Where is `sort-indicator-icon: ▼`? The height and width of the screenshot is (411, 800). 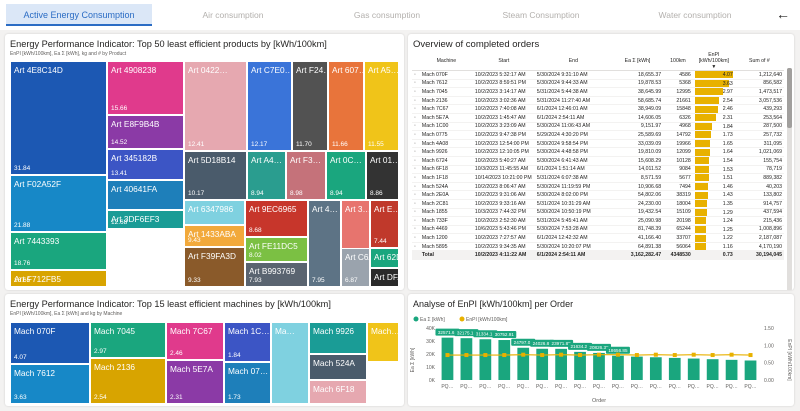 sort-indicator-icon: ▼ is located at coordinates (714, 67).